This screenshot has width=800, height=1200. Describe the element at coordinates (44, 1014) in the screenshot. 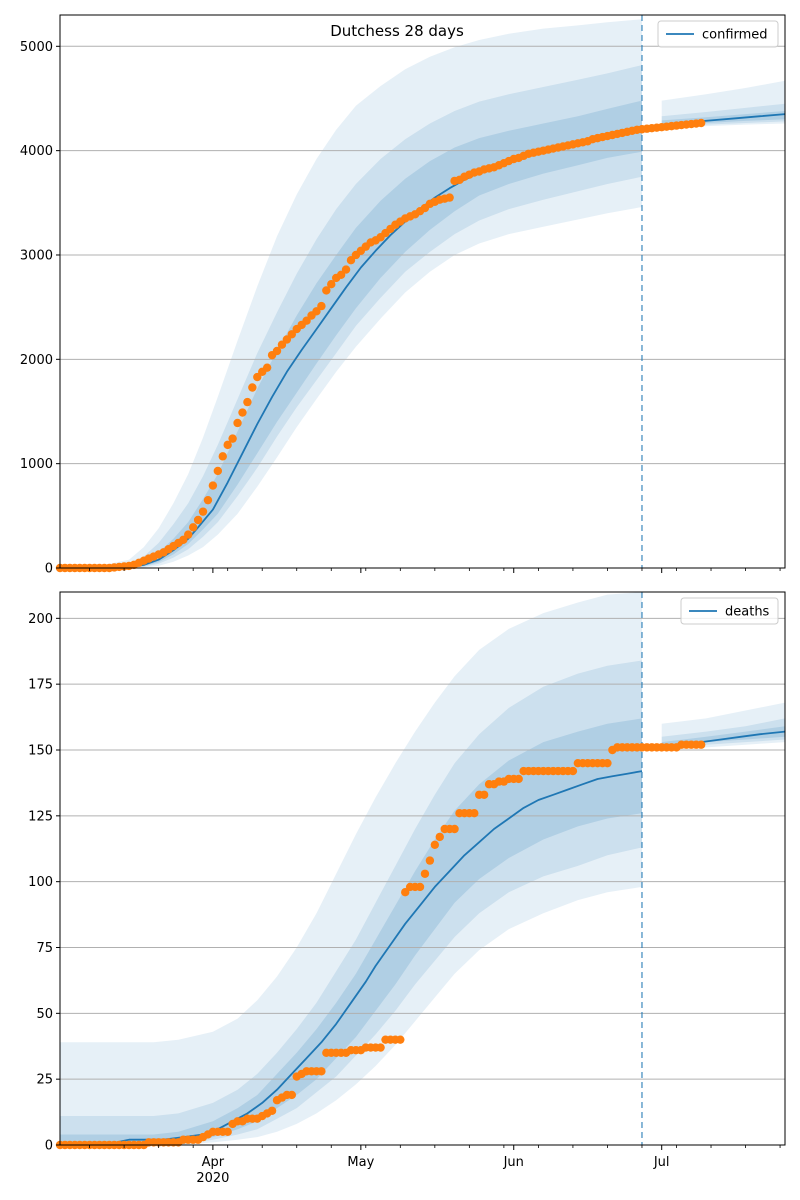

I see `y-tick-label: 50` at that location.